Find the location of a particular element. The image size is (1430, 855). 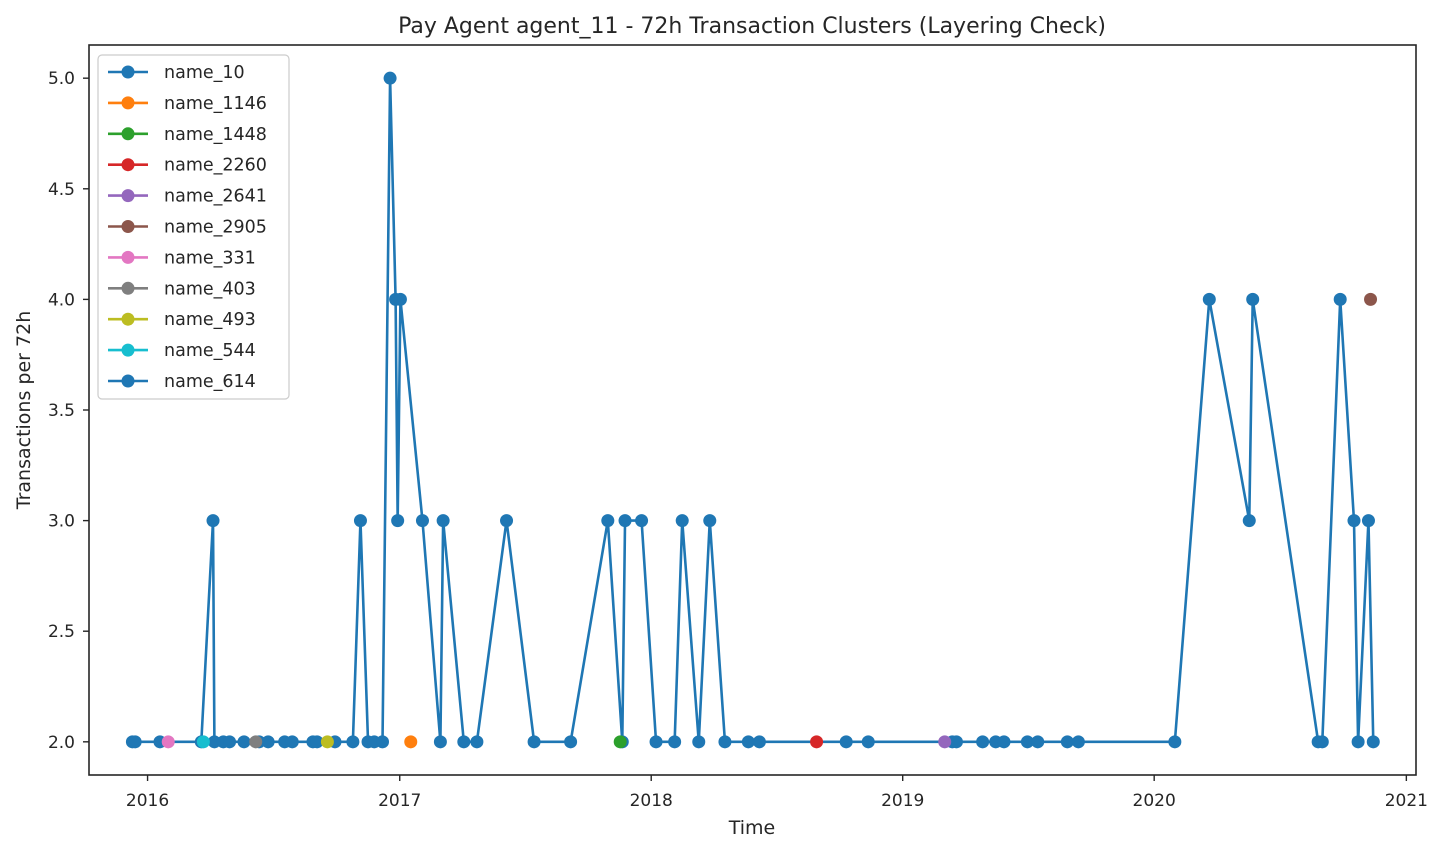

x-tick-label: 2021 is located at coordinates (1406, 801).